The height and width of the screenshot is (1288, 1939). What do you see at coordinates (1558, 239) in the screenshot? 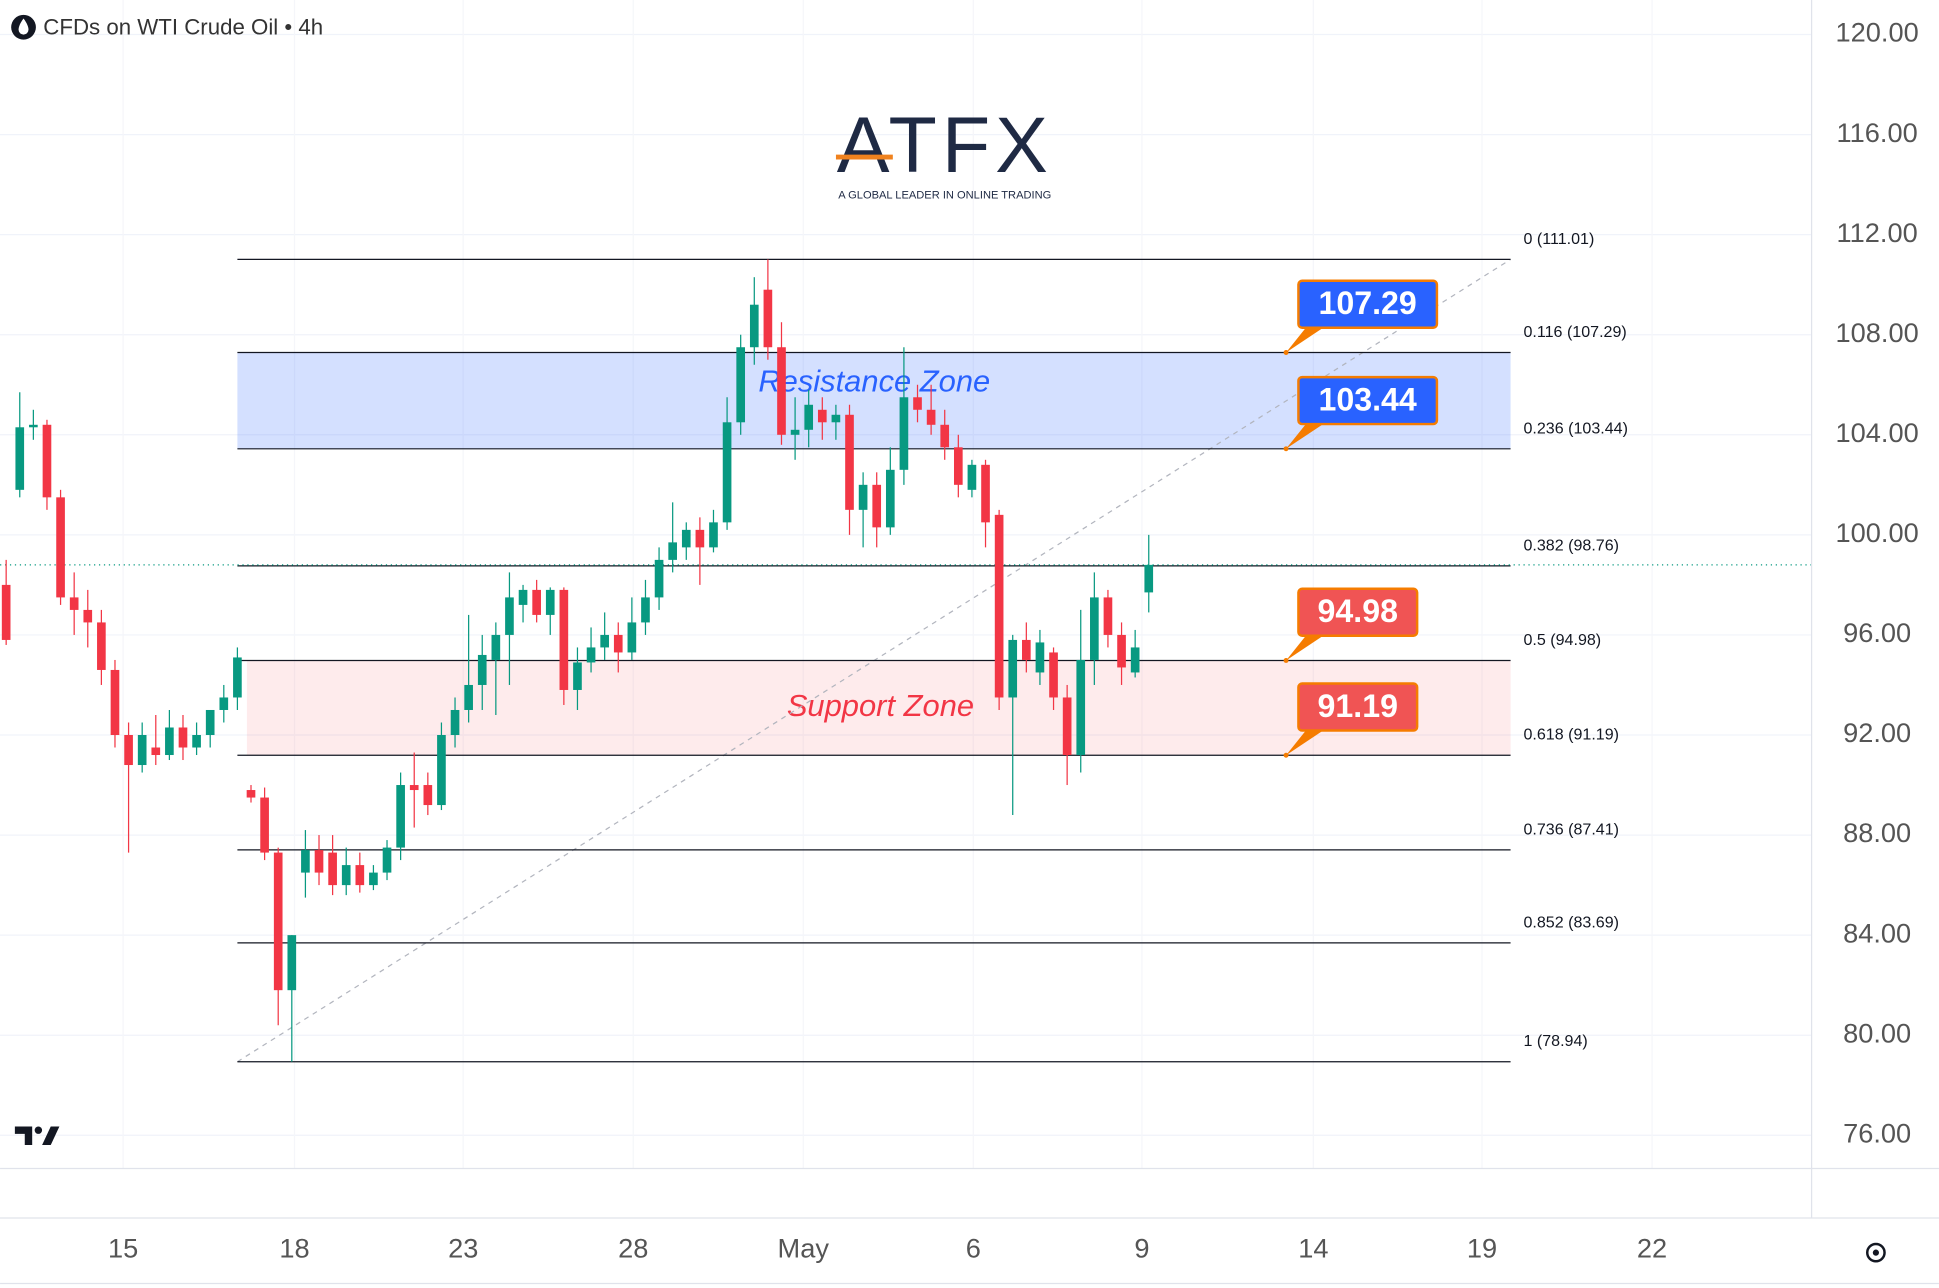
I see `fib-level-label: 0 (111.01)` at bounding box center [1558, 239].